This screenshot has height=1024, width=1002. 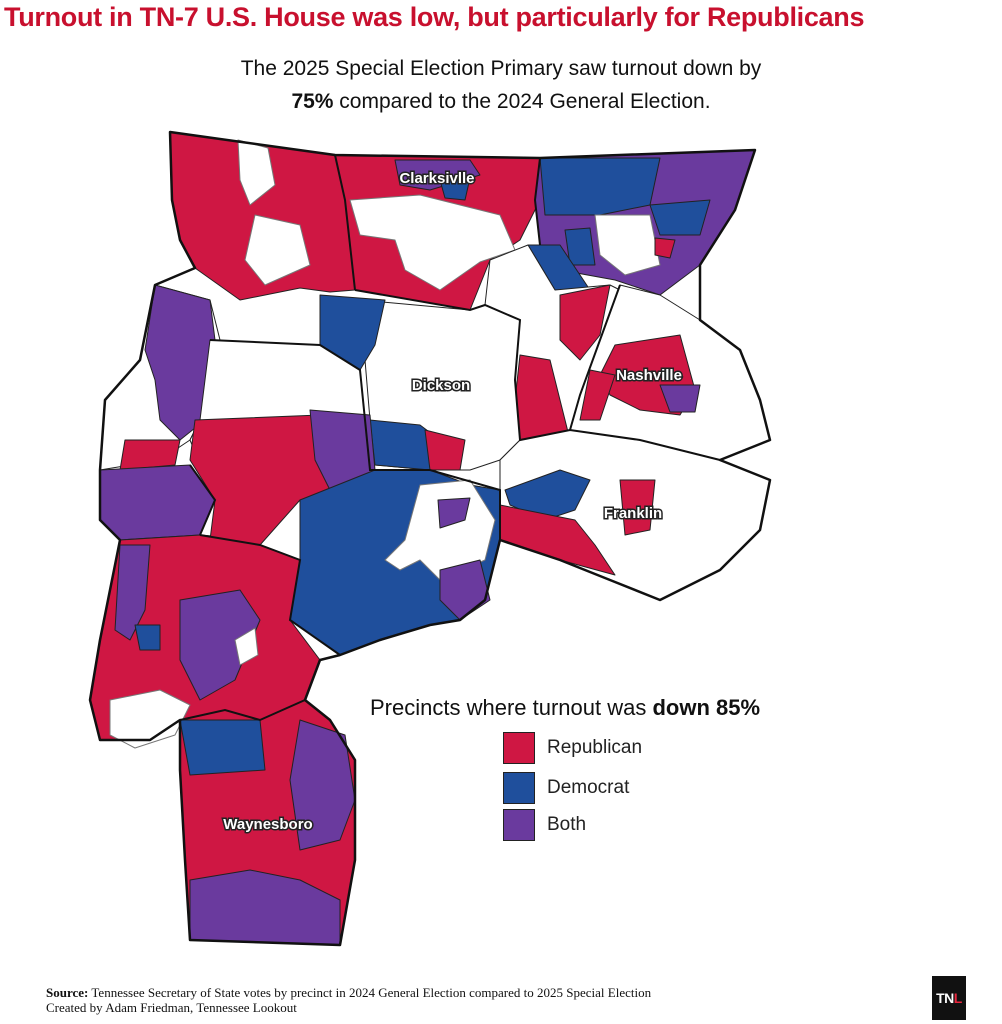 What do you see at coordinates (441, 385) in the screenshot?
I see `city-label-dickson: Dickson` at bounding box center [441, 385].